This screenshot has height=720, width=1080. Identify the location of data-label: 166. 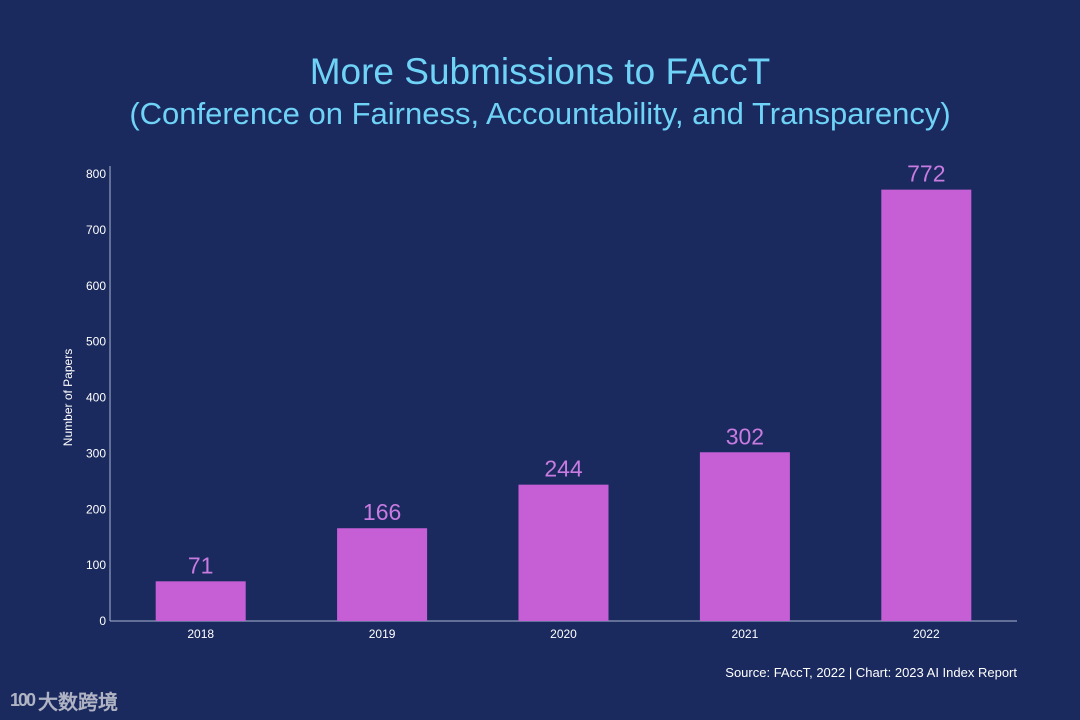
(382, 512).